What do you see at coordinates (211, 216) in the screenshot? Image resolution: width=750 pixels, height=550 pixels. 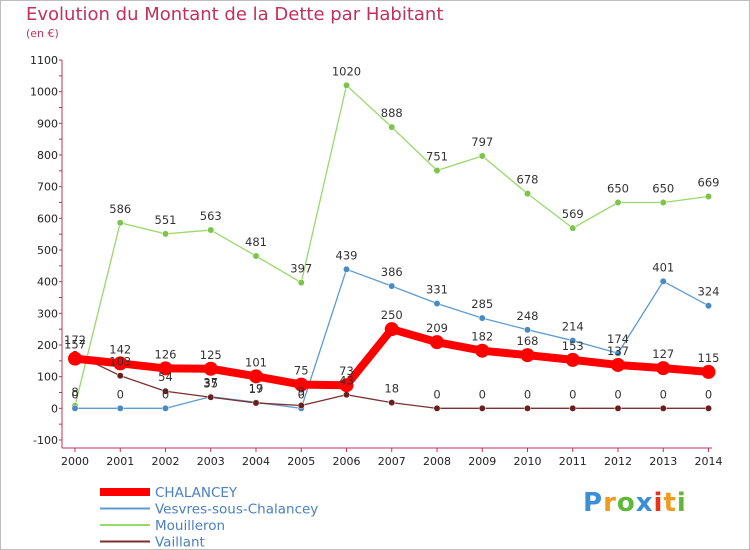 I see `data-label-mouilleron: 563` at bounding box center [211, 216].